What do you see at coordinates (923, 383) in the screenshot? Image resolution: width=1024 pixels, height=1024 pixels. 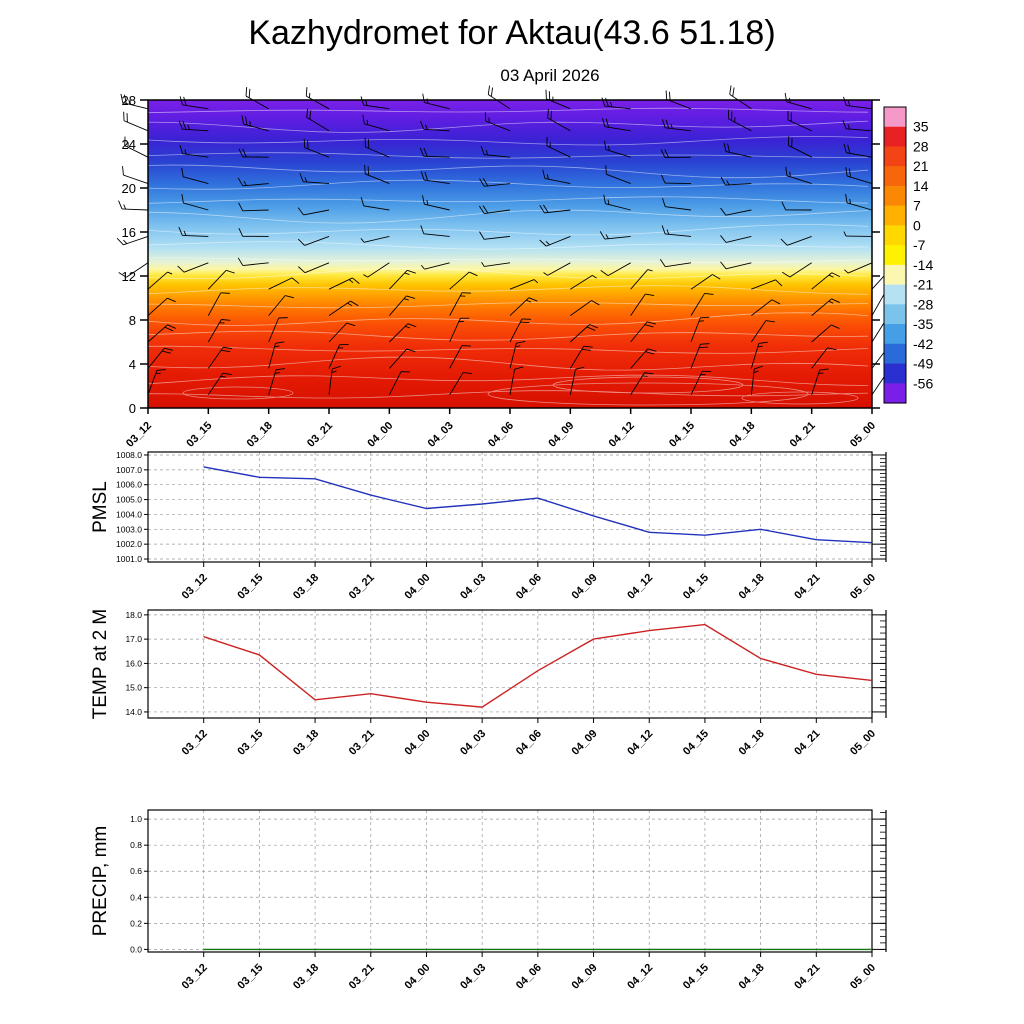 I see `svg-text: -56` at bounding box center [923, 383].